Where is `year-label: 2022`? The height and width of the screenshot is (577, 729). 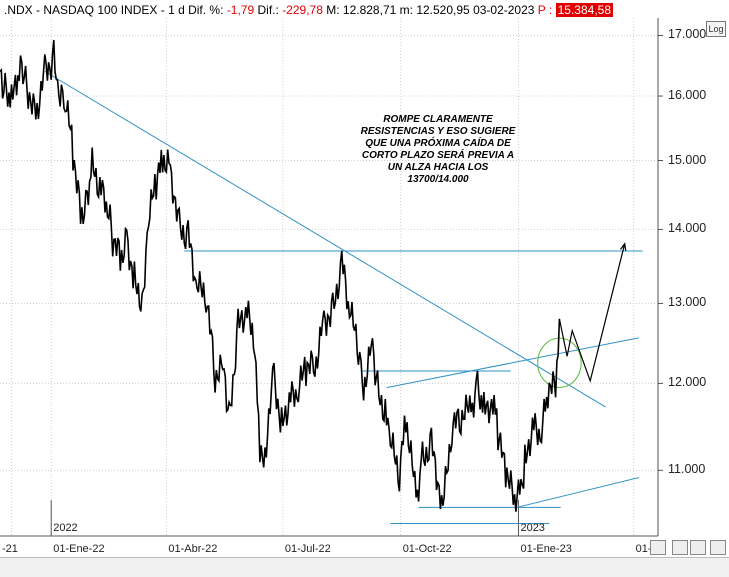 year-label: 2022 is located at coordinates (65, 528).